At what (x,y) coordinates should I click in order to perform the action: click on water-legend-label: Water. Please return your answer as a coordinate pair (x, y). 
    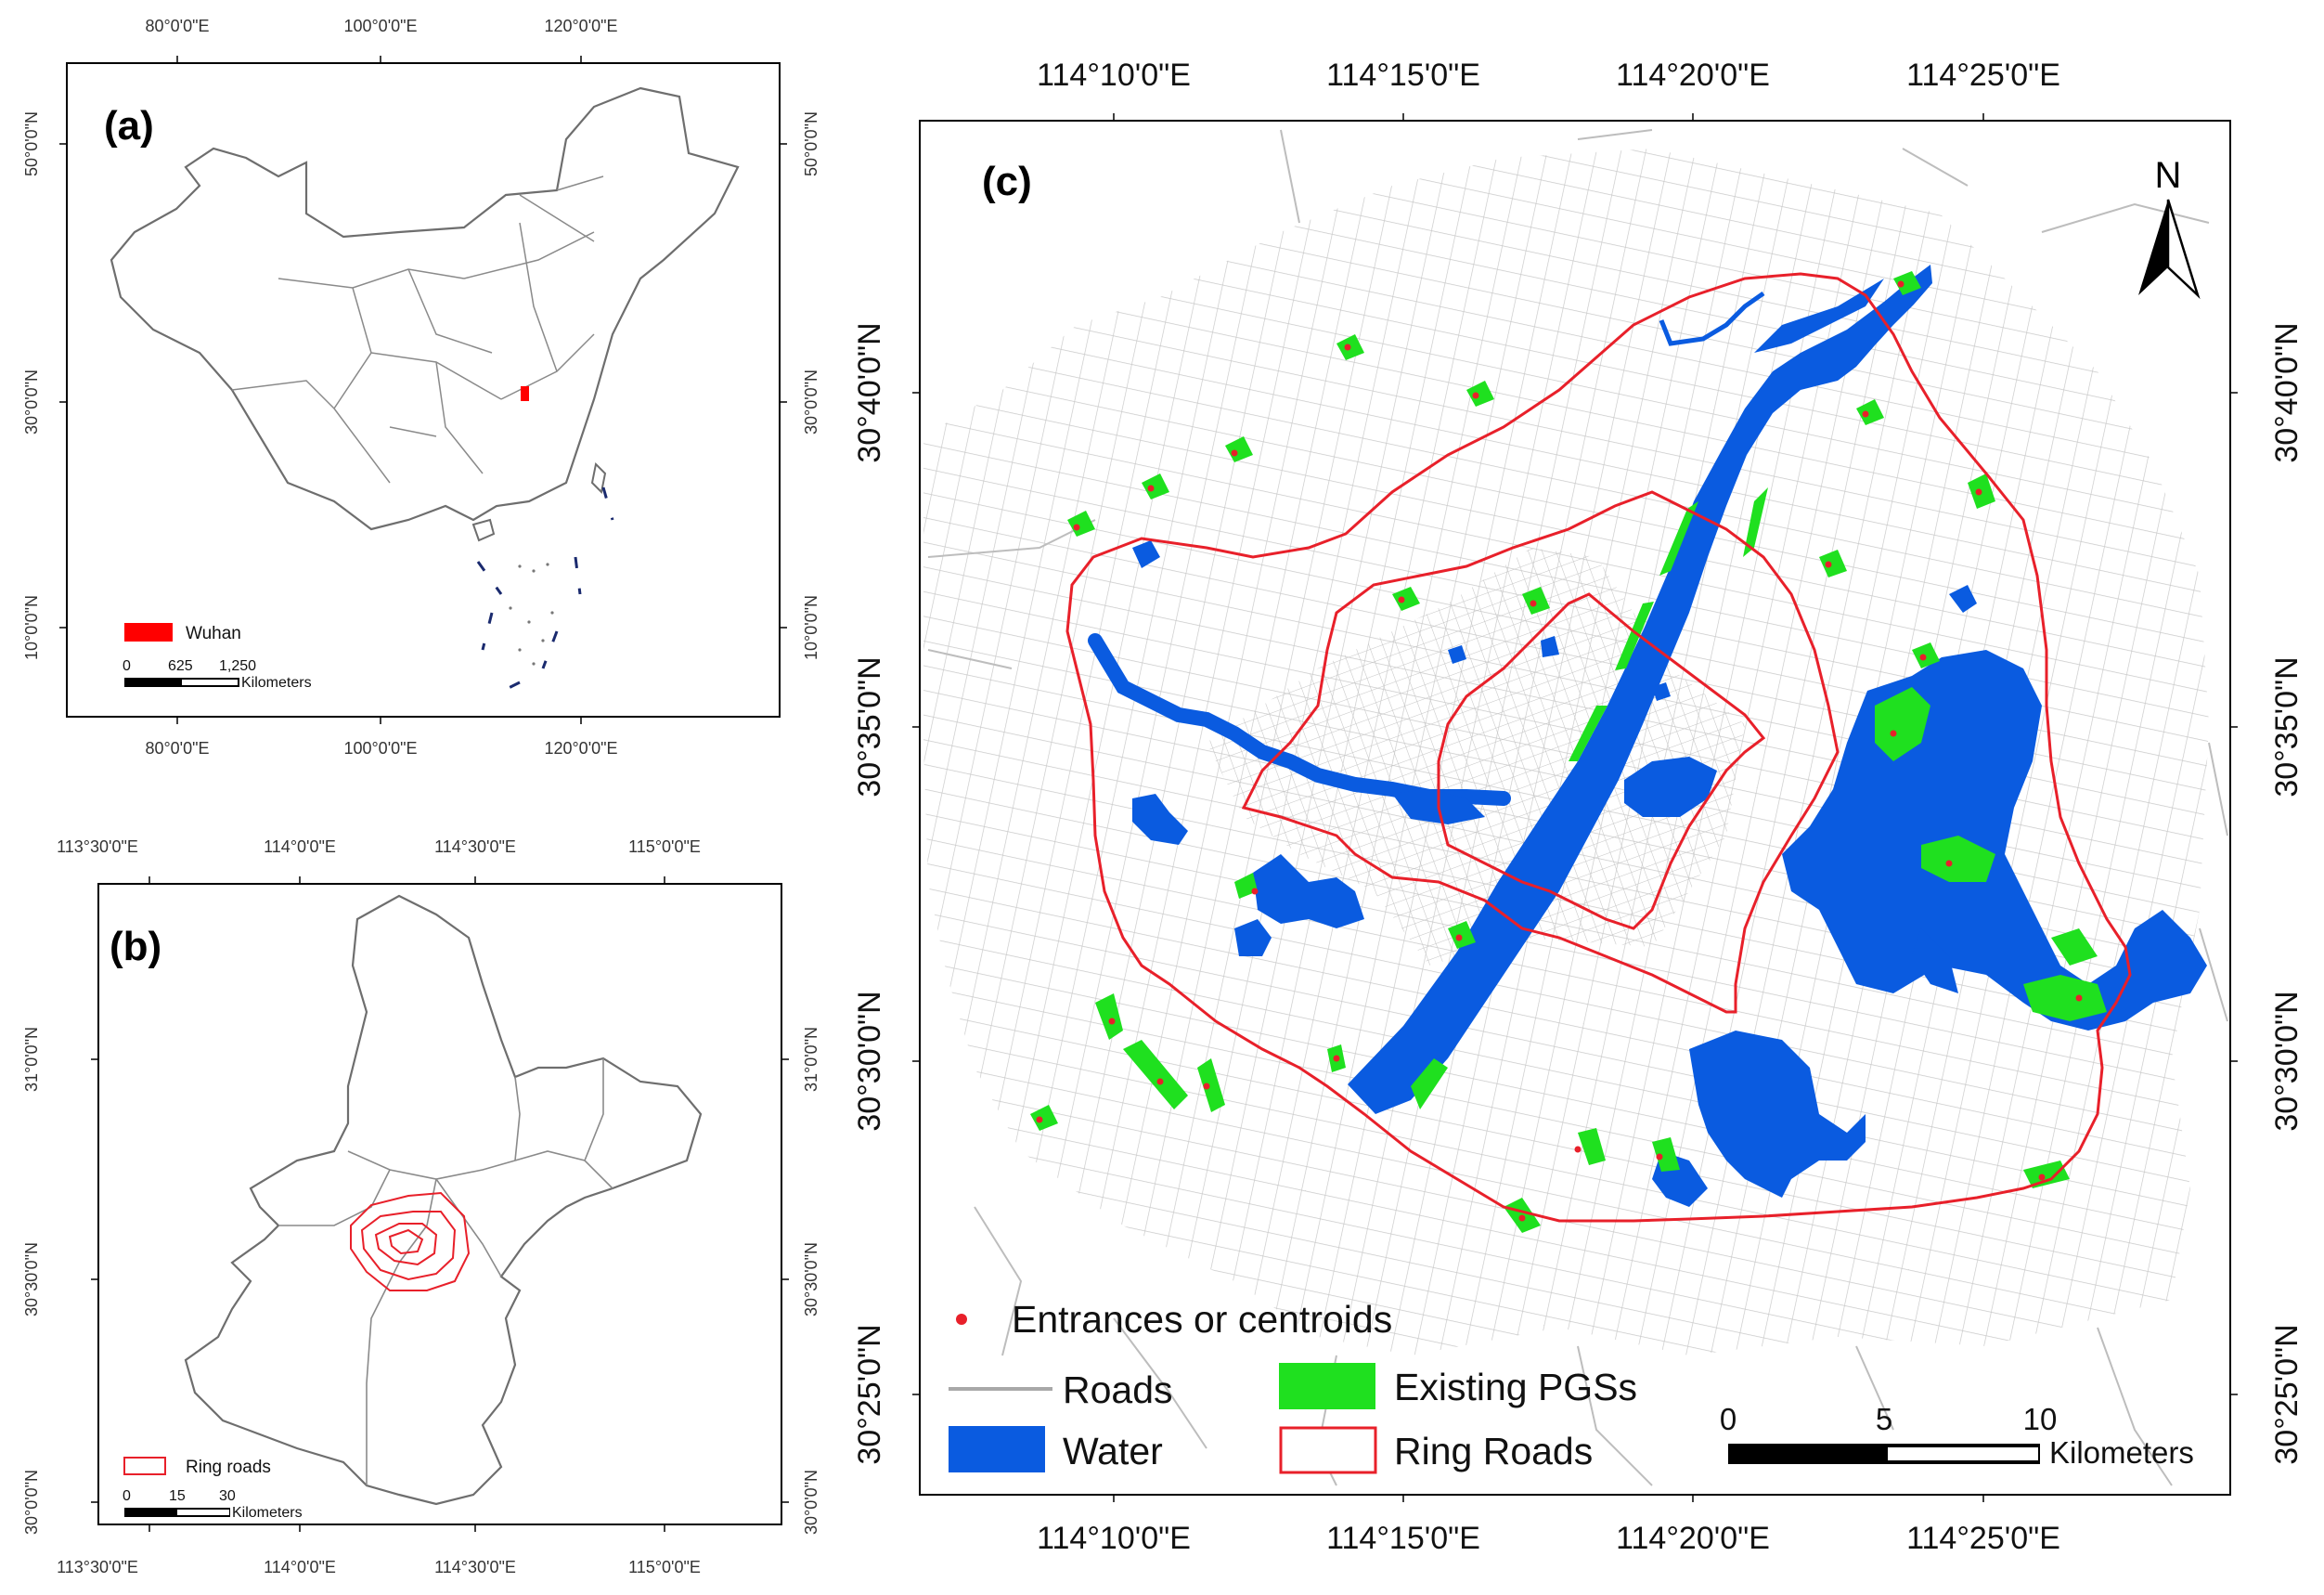
    Looking at the image, I should click on (1113, 1451).